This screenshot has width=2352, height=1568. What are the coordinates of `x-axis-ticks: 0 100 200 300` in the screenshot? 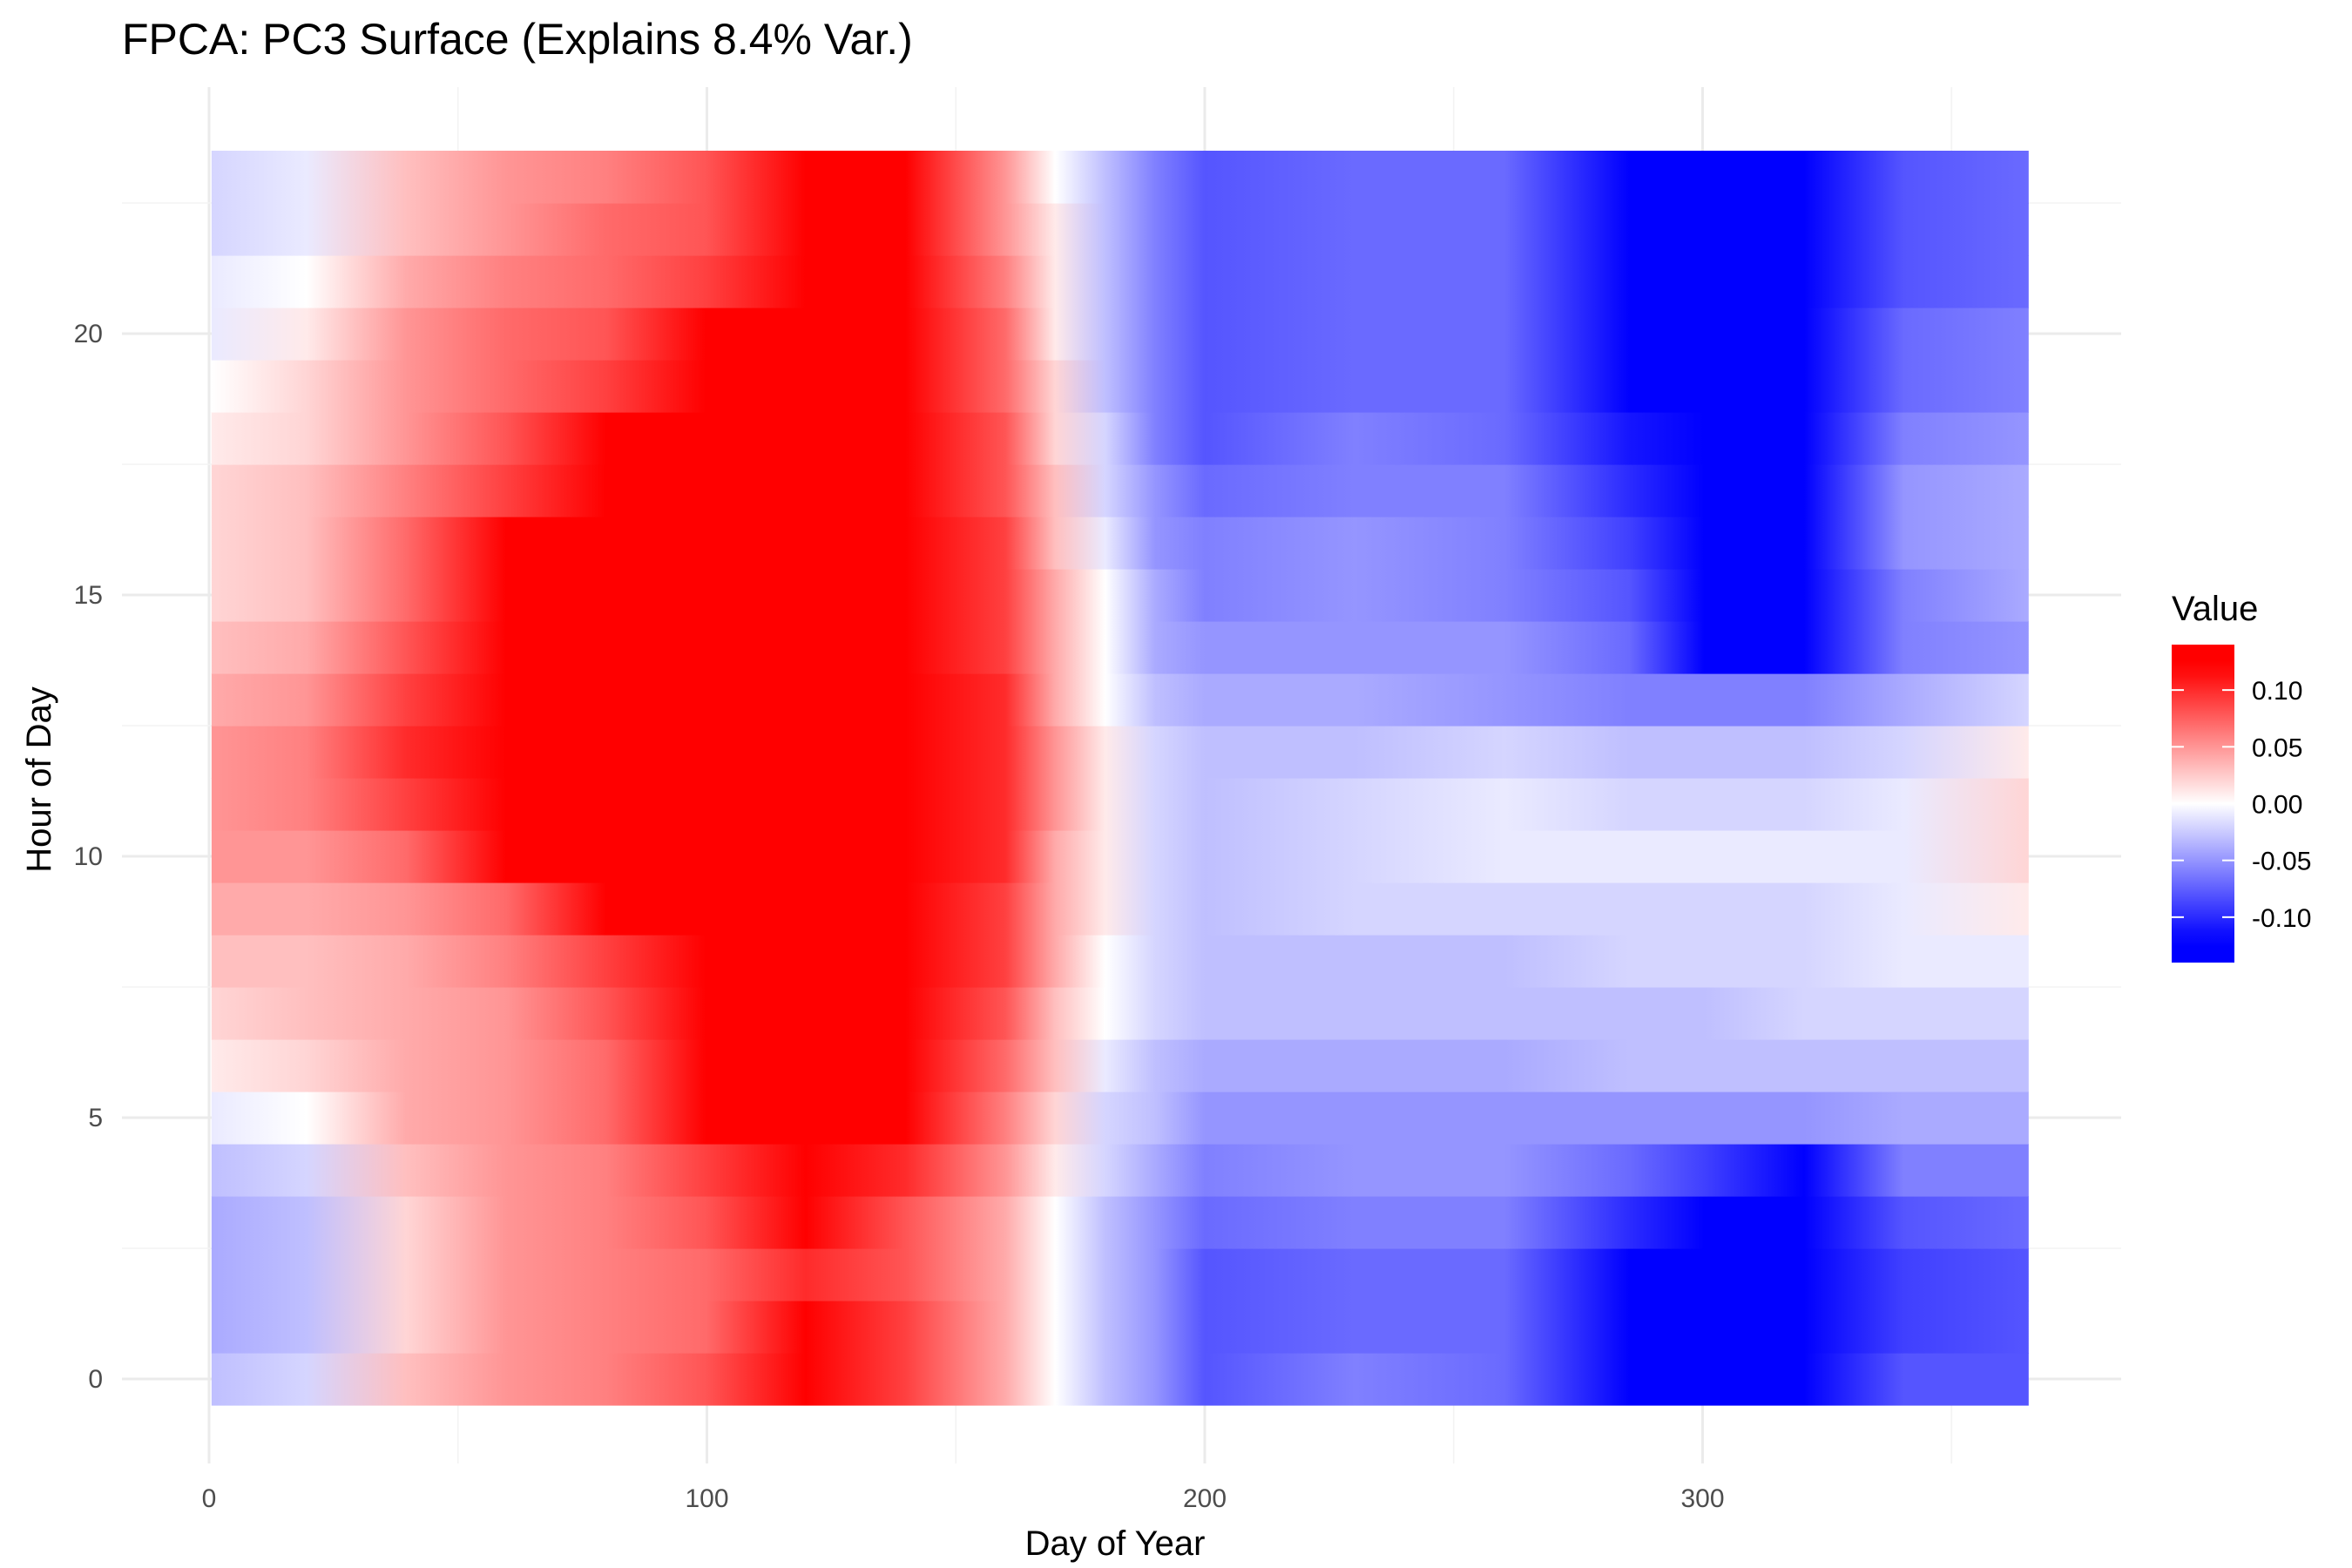 It's located at (964, 1498).